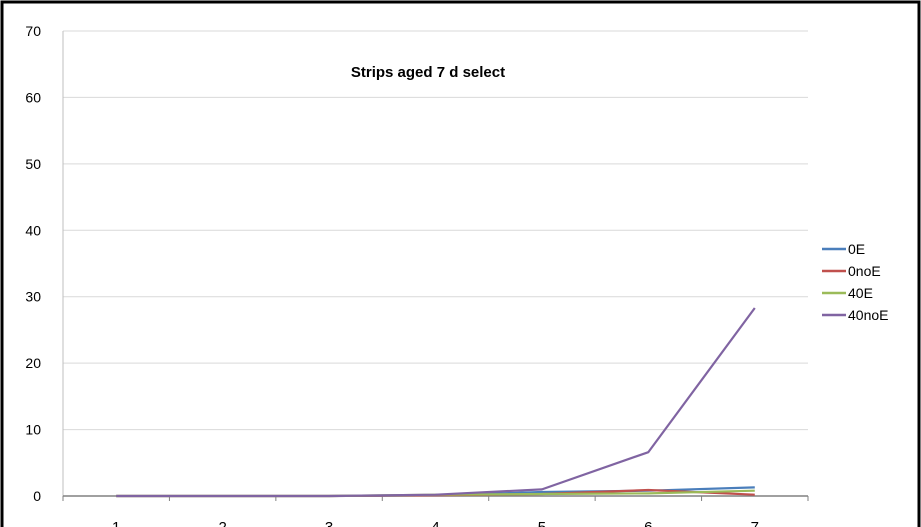  I want to click on x-tick-label: 7, so click(755, 523).